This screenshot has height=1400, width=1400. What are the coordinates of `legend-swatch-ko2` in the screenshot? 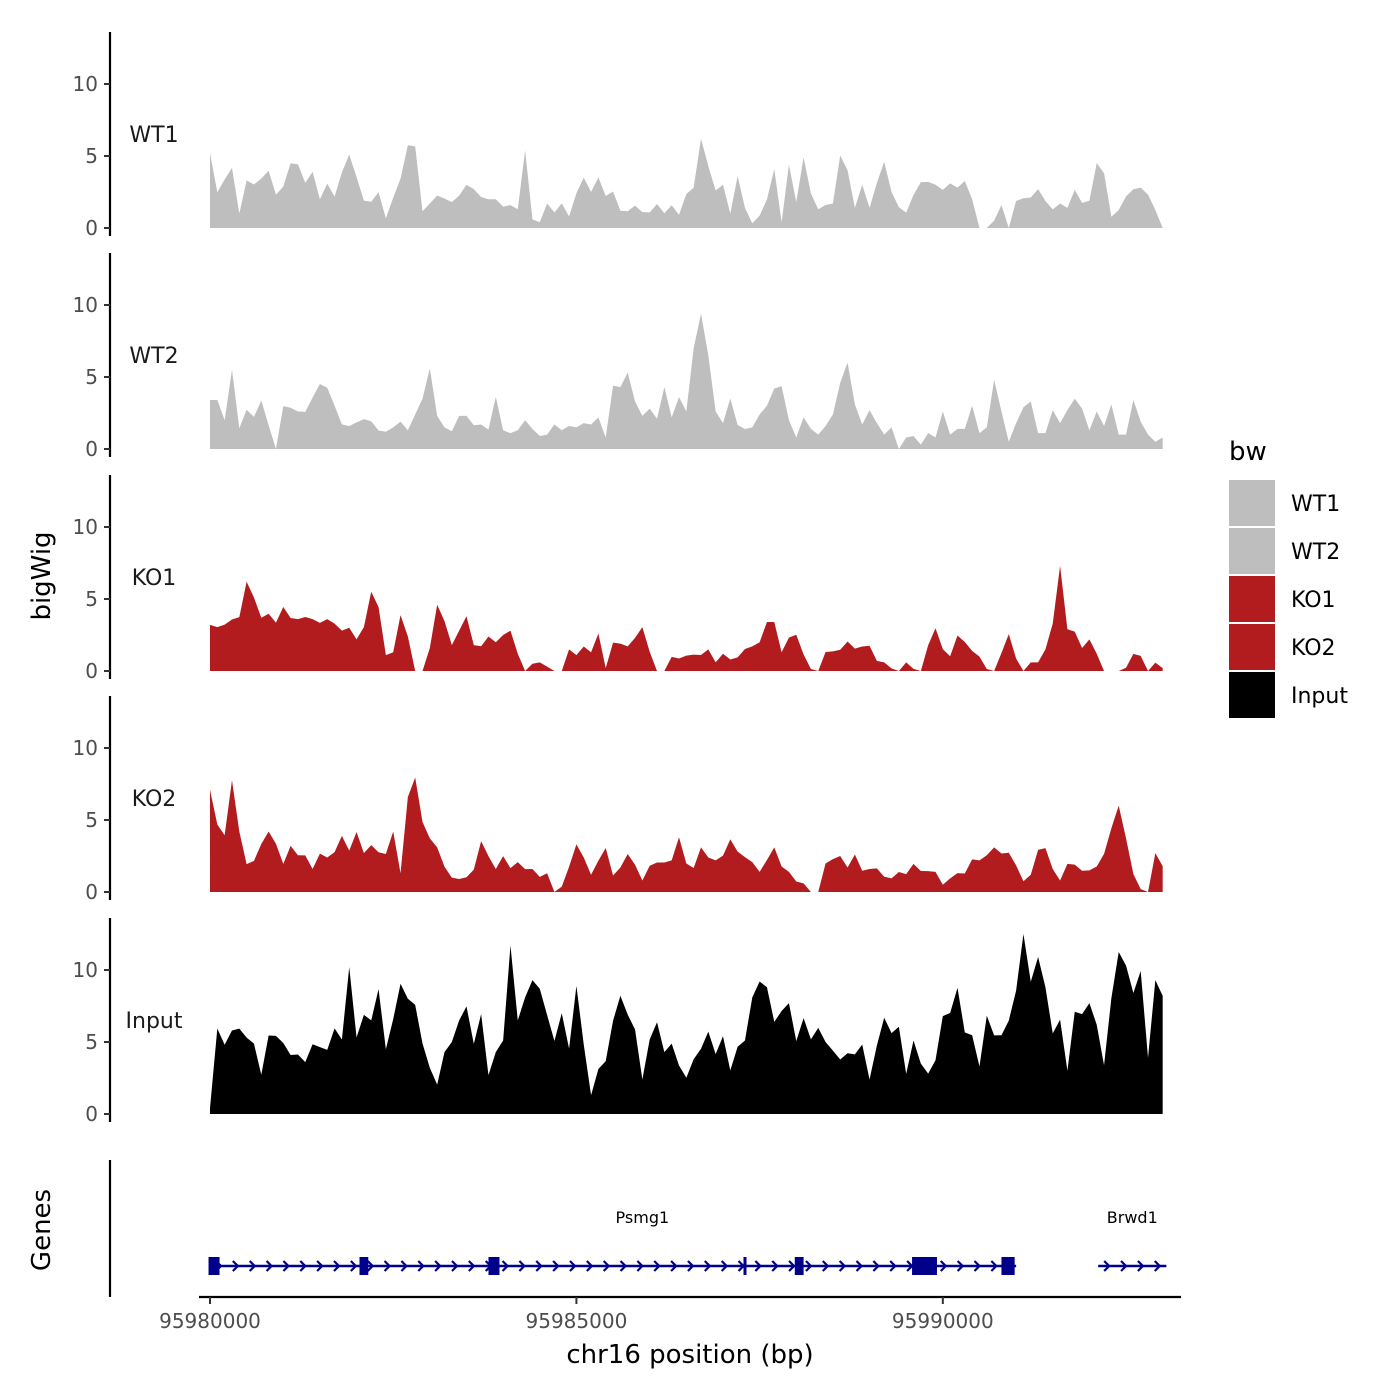 It's located at (1252, 647).